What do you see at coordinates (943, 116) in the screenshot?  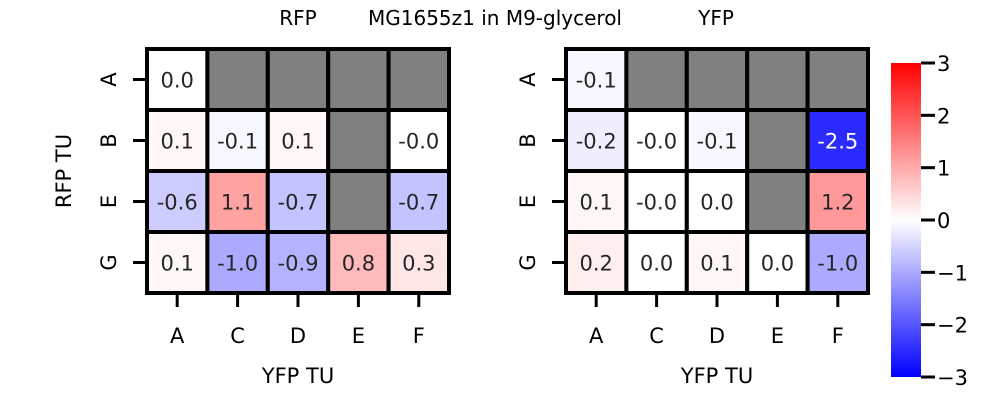 I see `colorbar-tick-label: 2` at bounding box center [943, 116].